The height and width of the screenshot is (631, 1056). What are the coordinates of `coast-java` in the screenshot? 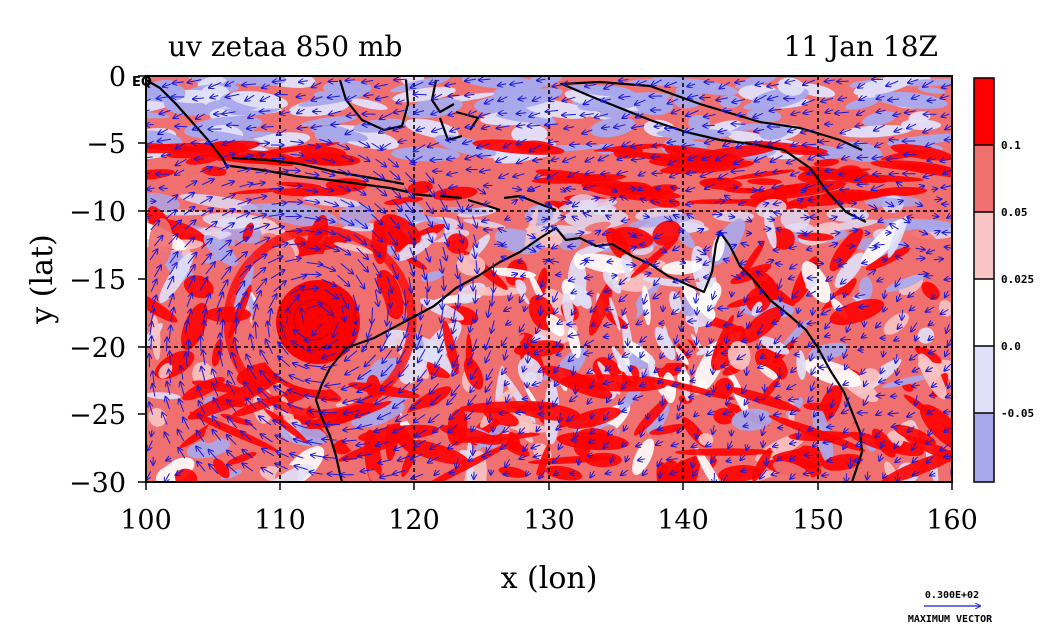 It's located at (319, 175).